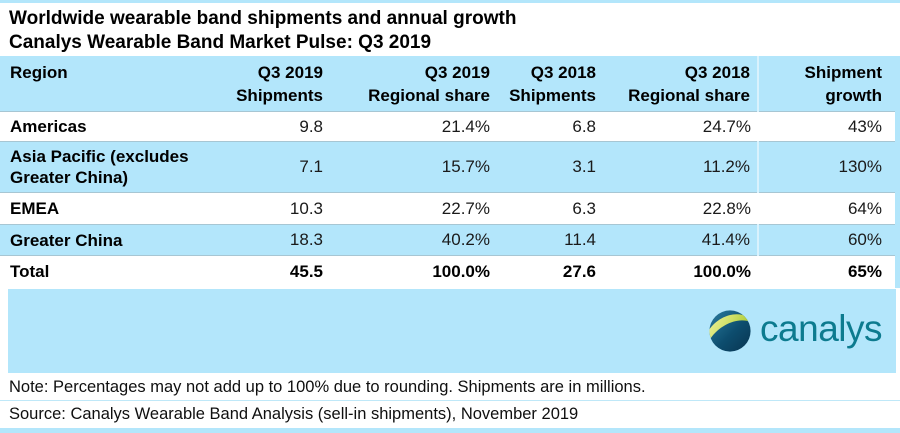 This screenshot has height=433, width=900. Describe the element at coordinates (726, 166) in the screenshot. I see `value-cell: 11.2%` at that location.